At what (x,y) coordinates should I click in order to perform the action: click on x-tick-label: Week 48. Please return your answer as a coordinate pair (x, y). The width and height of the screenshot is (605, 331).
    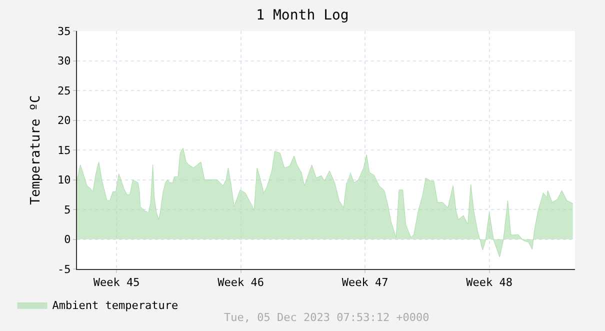
    Looking at the image, I should click on (489, 283).